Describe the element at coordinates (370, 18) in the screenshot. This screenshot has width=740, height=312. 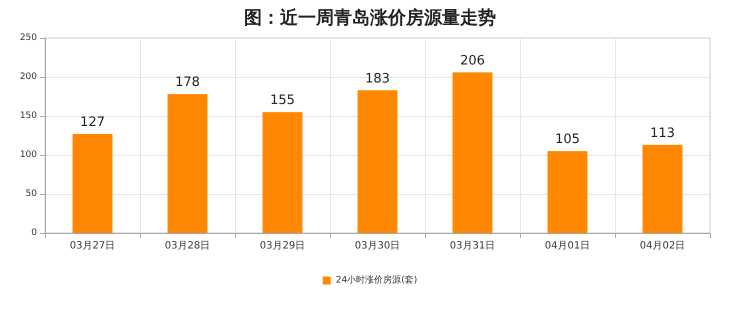
I see `chart-title: 图：近一周青岛涨价房源量走势` at that location.